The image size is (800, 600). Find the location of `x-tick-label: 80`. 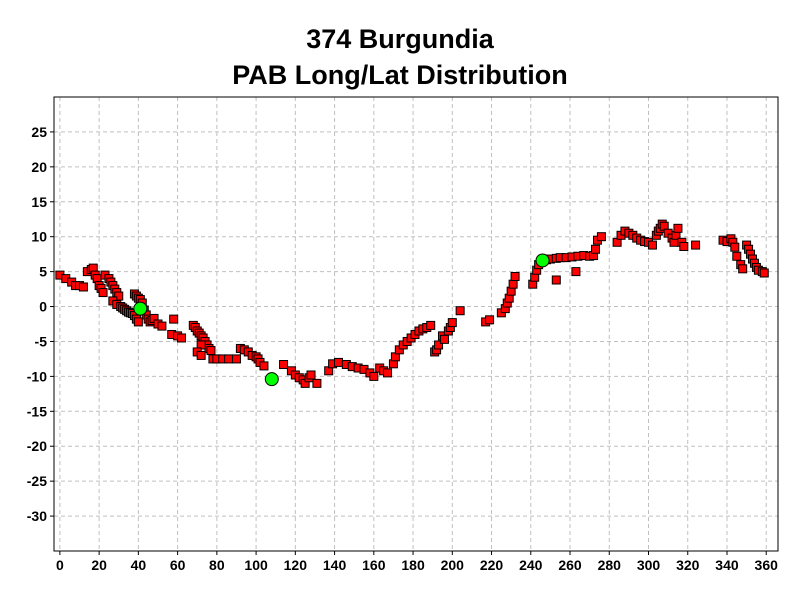

x-tick-label: 80 is located at coordinates (217, 565).